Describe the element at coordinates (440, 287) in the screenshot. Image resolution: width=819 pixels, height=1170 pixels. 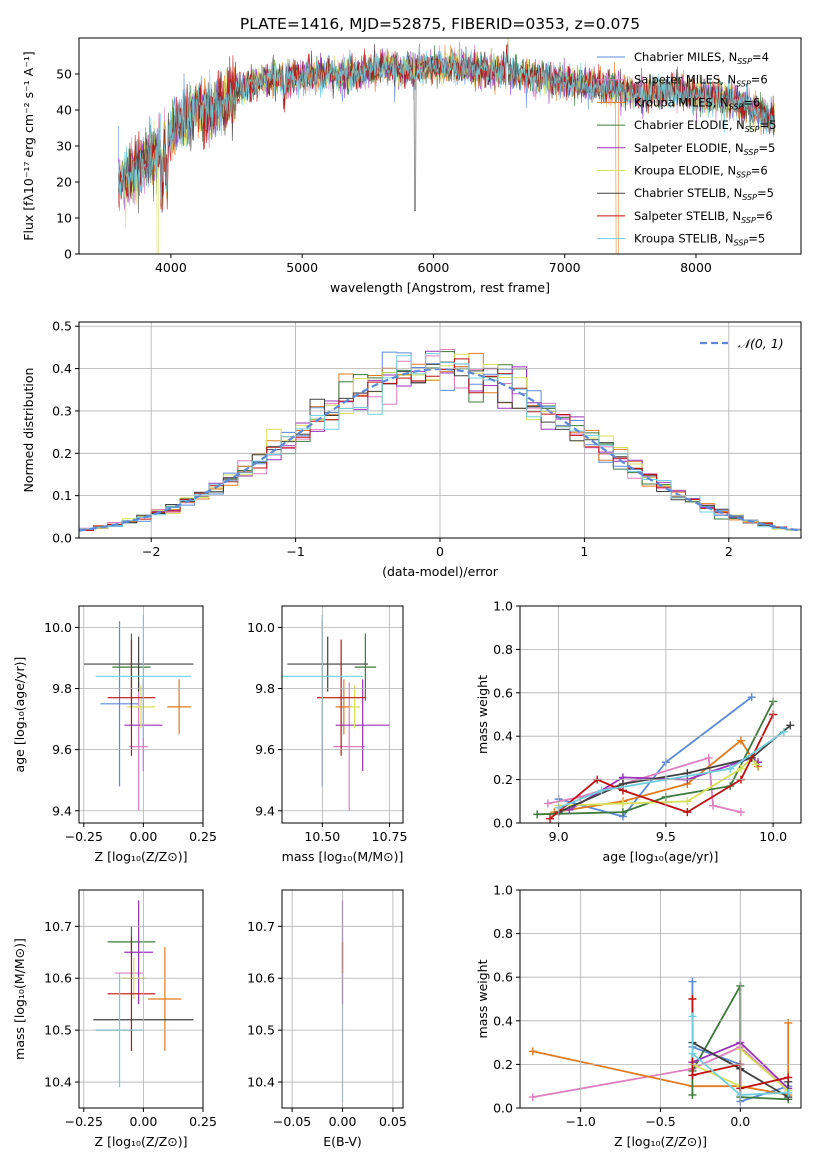
I see `xlabel: wavelength [Angstrom, rest frame]` at that location.